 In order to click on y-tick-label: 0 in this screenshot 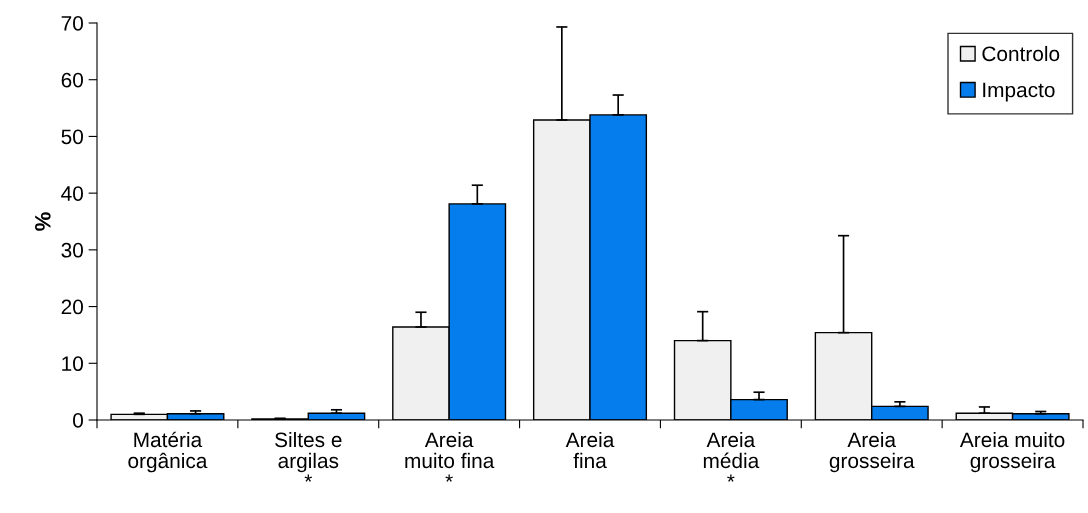, I will do `click(78, 420)`.